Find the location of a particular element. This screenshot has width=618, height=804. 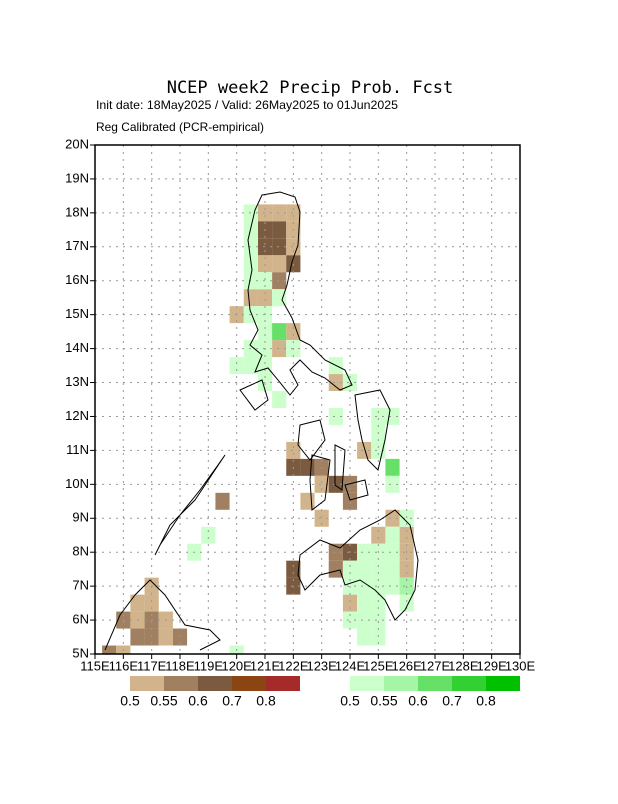

coast-negros is located at coordinates (320, 482).